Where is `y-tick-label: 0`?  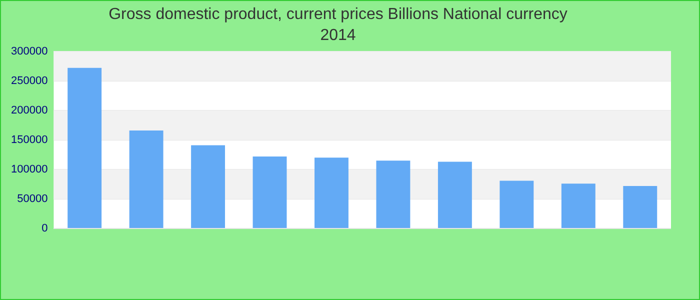
y-tick-label: 0 is located at coordinates (45, 228).